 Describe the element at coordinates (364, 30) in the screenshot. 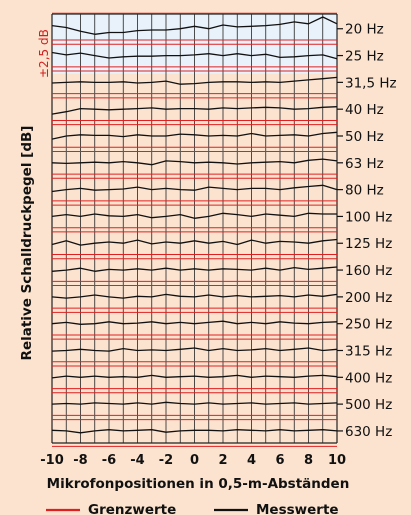

I see `series-label: 20 Hz` at that location.